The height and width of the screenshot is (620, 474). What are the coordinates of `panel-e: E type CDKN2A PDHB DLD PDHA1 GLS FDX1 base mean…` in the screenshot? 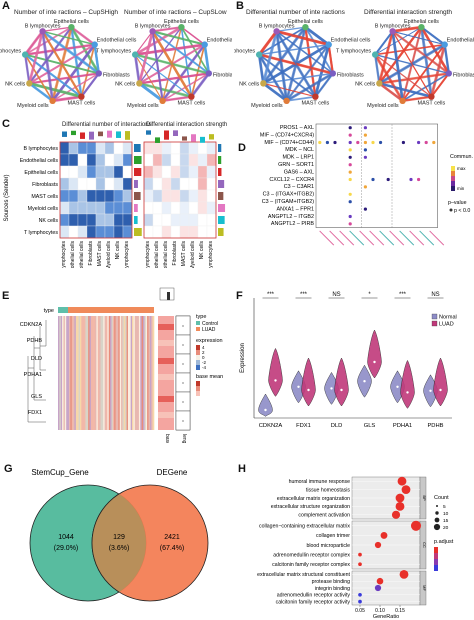 It's located at (116, 355).